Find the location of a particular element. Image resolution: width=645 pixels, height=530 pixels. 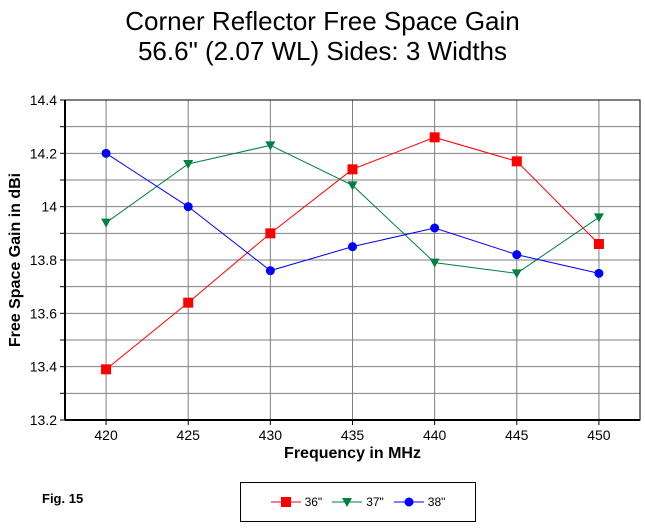

x-tick-label: 420 is located at coordinates (106, 435).